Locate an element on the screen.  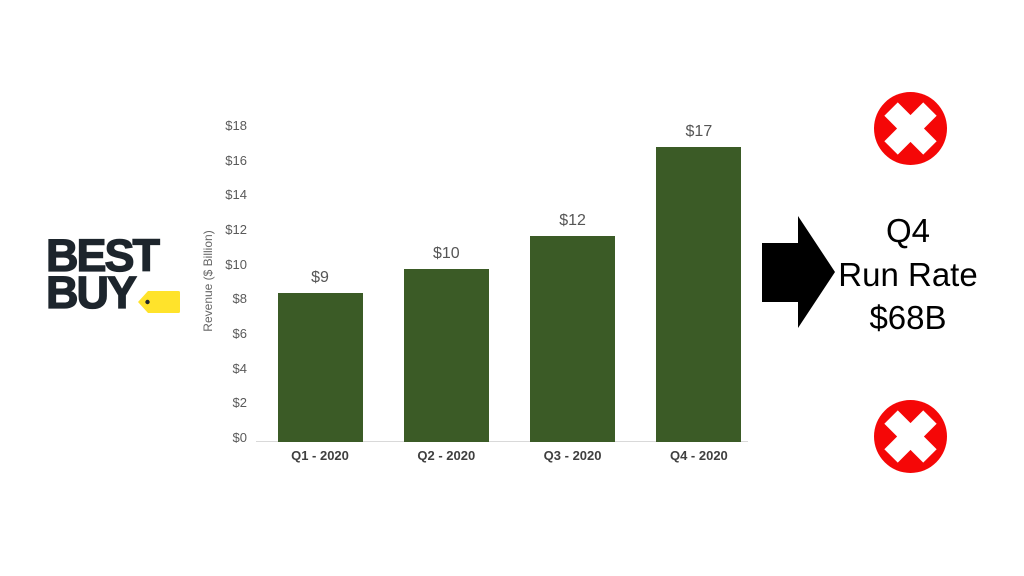
y-axis-tick-label: $14 is located at coordinates (236, 195).